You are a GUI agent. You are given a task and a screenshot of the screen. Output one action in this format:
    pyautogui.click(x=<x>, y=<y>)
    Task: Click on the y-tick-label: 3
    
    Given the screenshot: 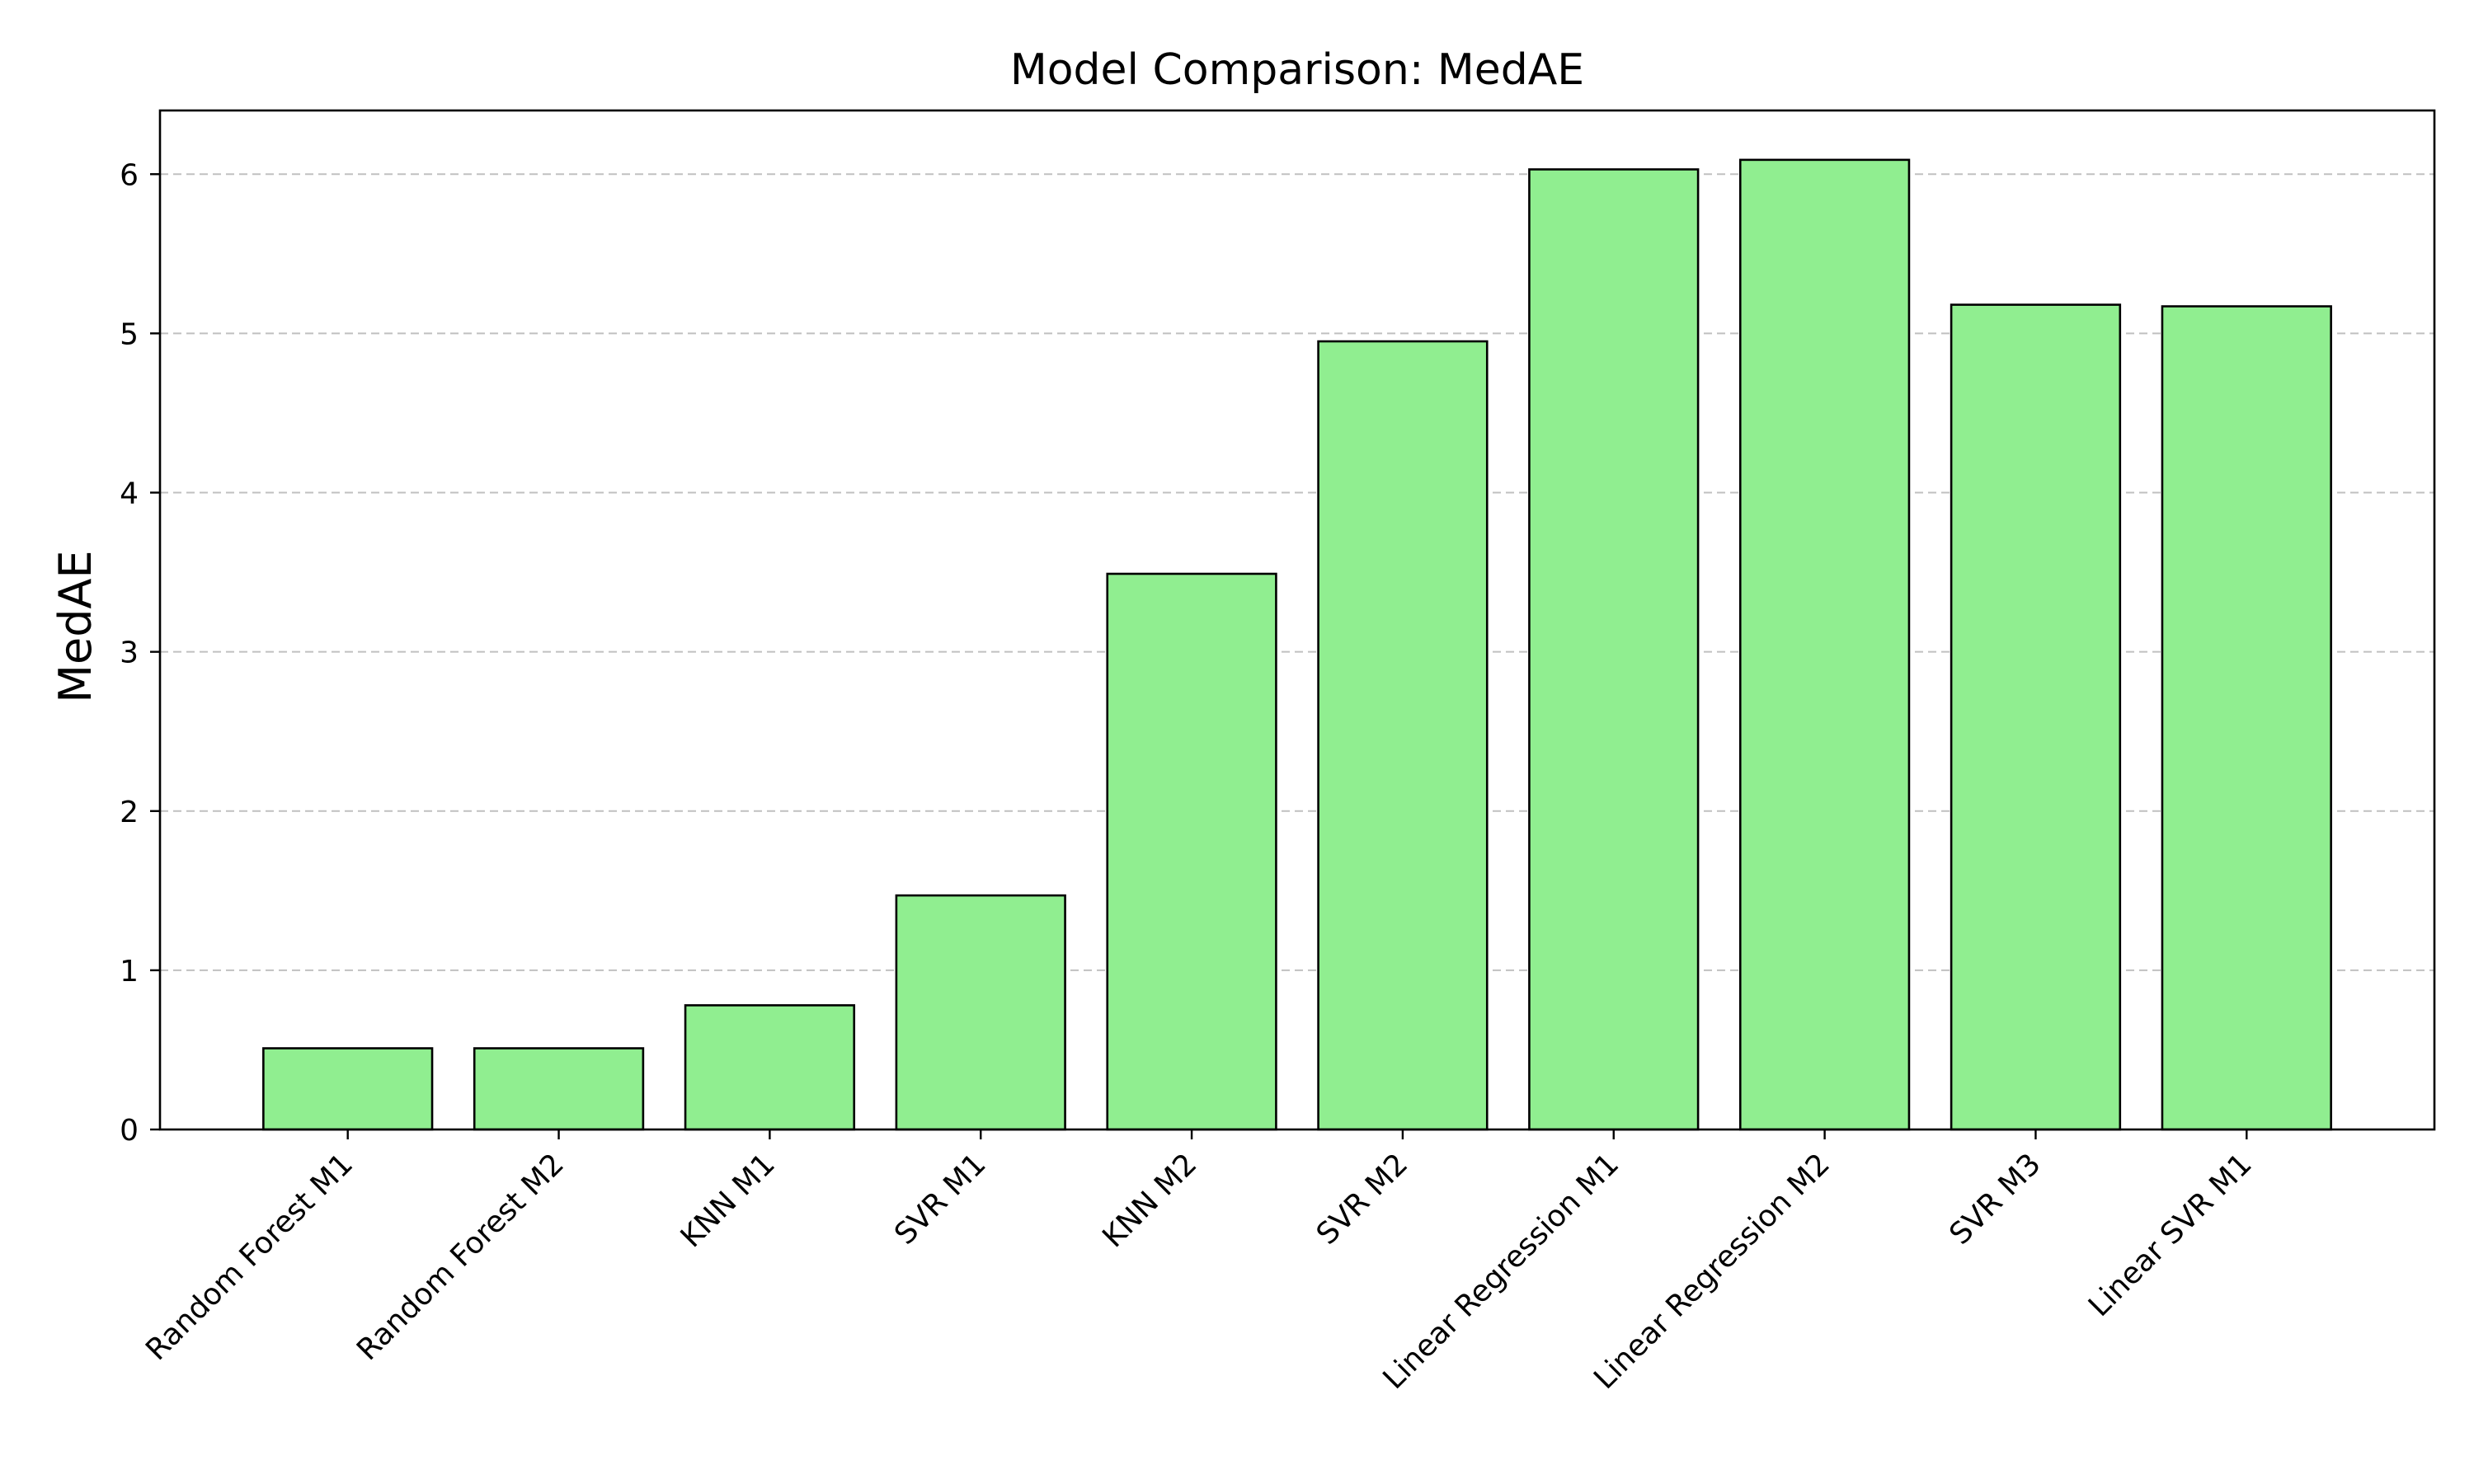 What is the action you would take?
    pyautogui.click(x=129, y=653)
    